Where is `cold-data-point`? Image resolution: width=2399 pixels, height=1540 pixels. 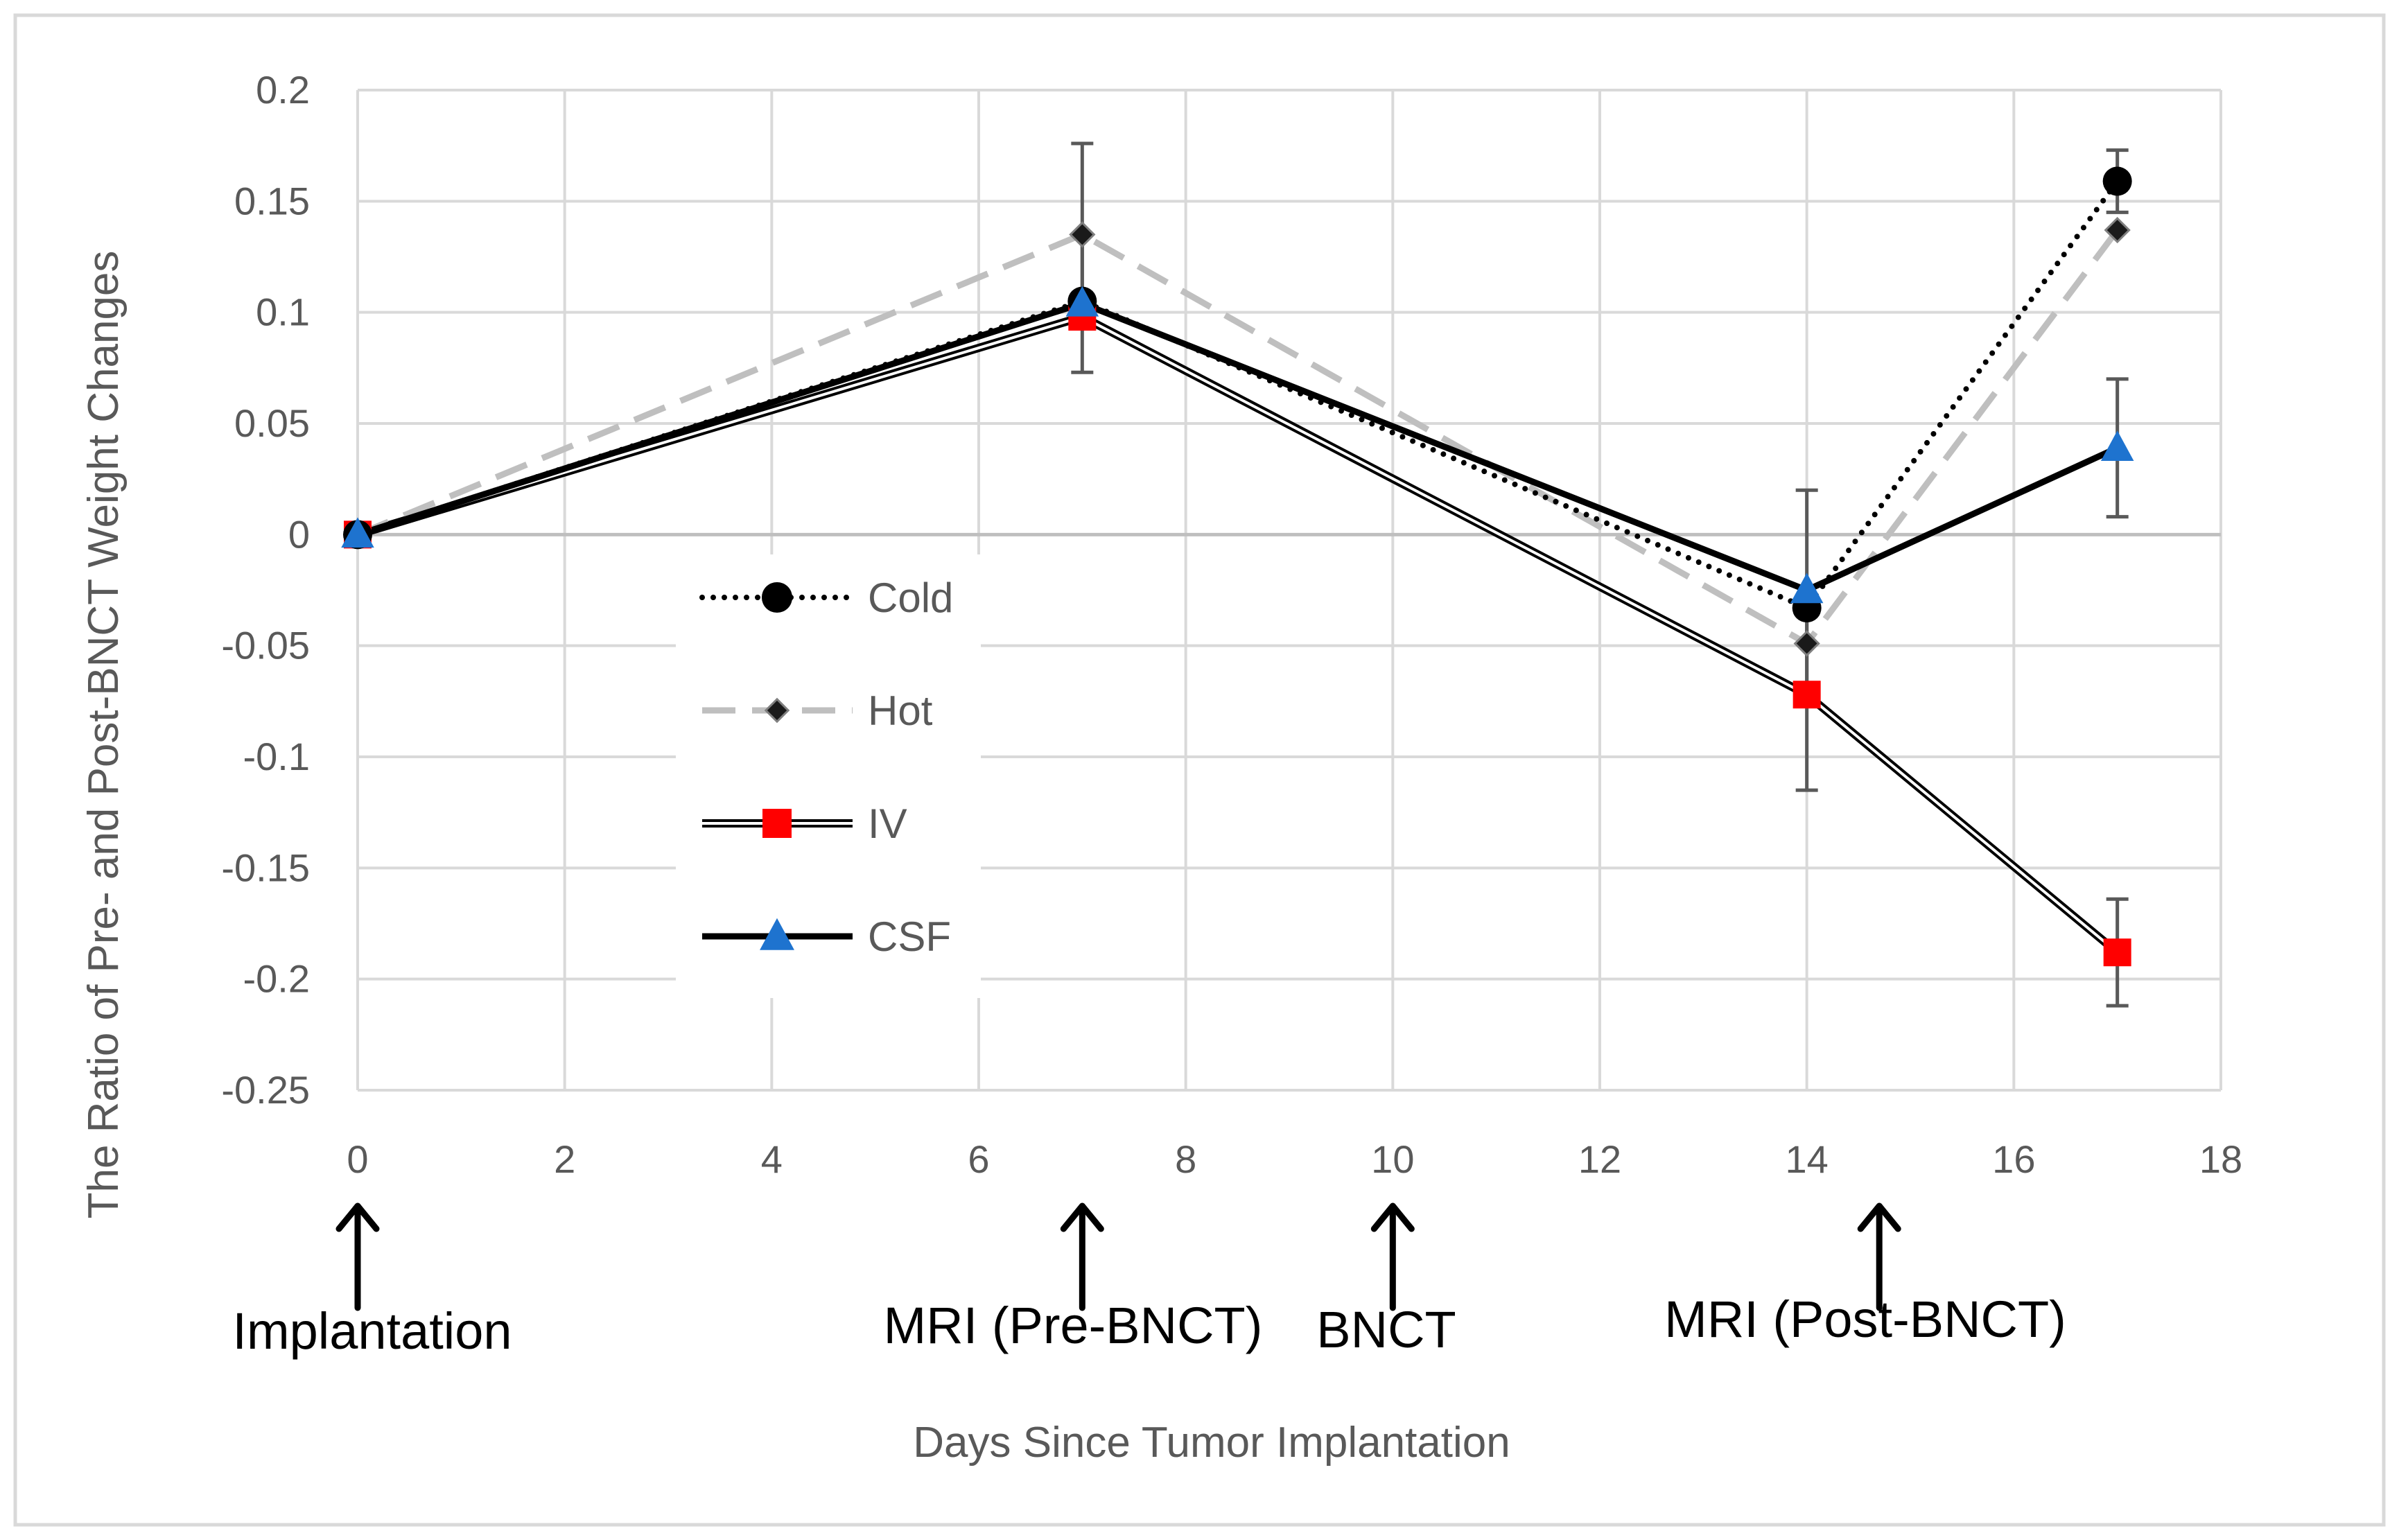 cold-data-point is located at coordinates (2117, 181).